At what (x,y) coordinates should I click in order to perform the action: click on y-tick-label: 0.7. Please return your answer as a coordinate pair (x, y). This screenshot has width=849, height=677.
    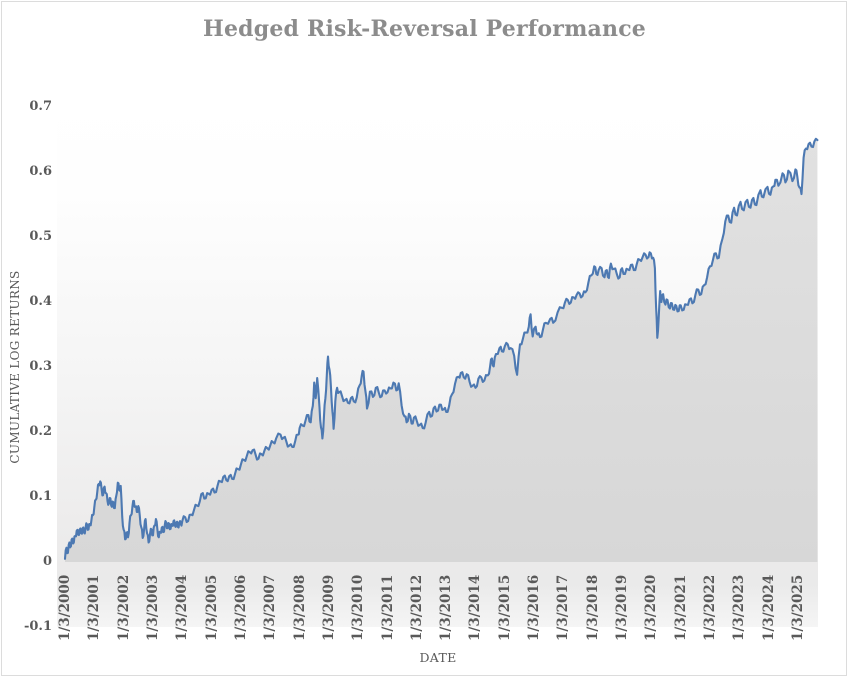
    Looking at the image, I should click on (40, 106).